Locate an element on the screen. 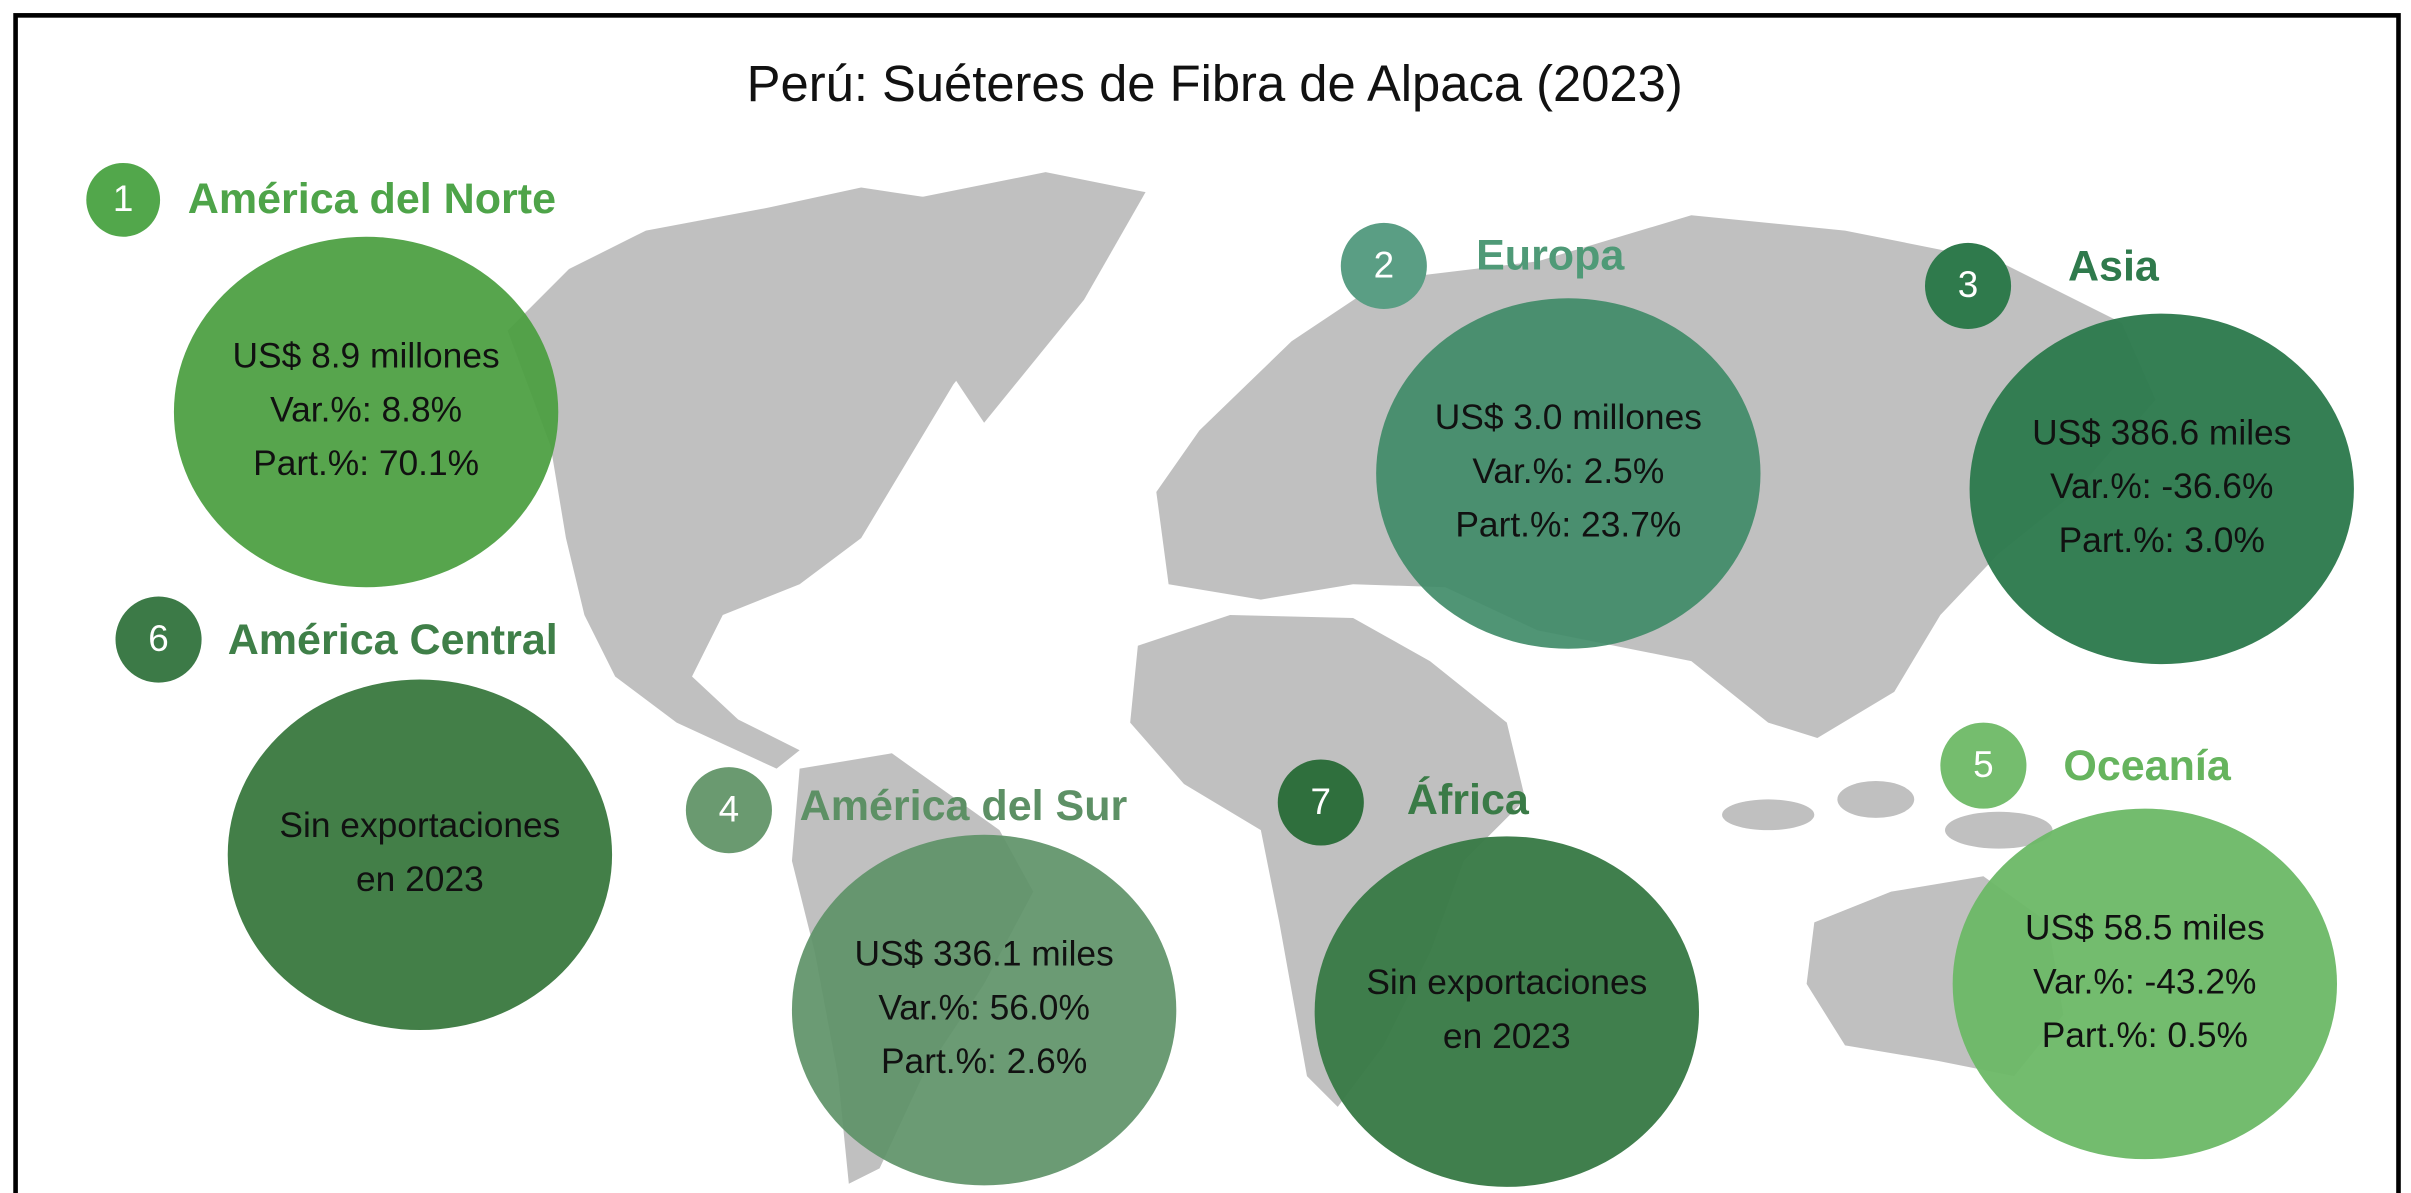 Image resolution: width=2411 pixels, height=1193 pixels. region-number: 4 is located at coordinates (729, 808).